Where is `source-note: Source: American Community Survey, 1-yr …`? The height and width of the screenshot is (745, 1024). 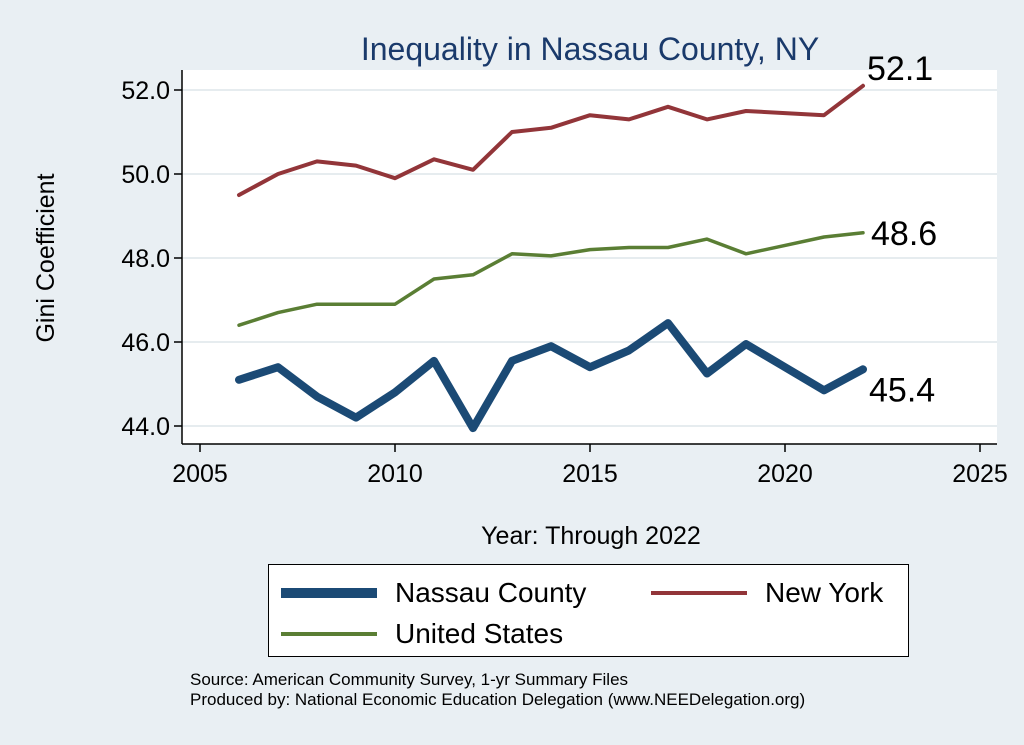
source-note: Source: American Community Survey, 1-yr … is located at coordinates (497, 690).